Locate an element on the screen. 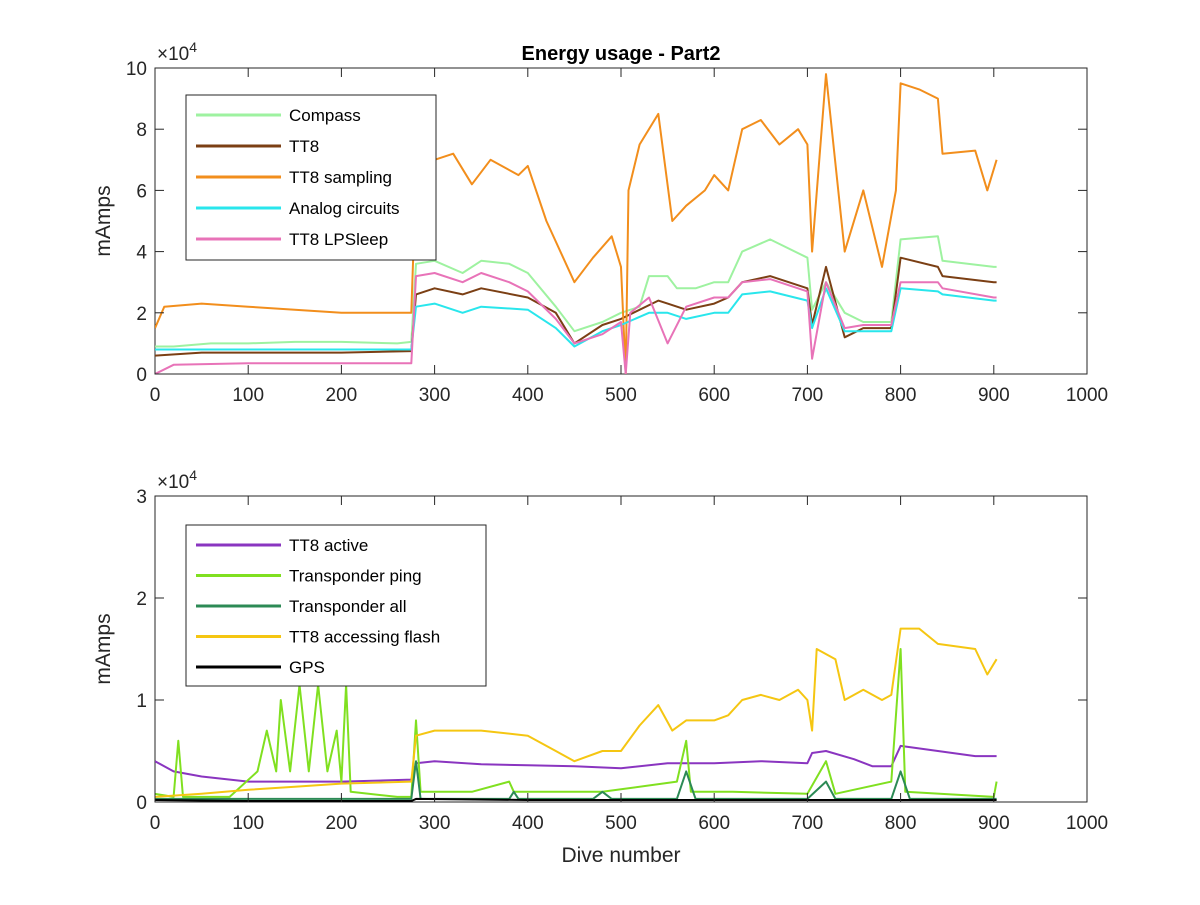 The width and height of the screenshot is (1200, 905). series-line-tt8-lpsleep is located at coordinates (576, 323).